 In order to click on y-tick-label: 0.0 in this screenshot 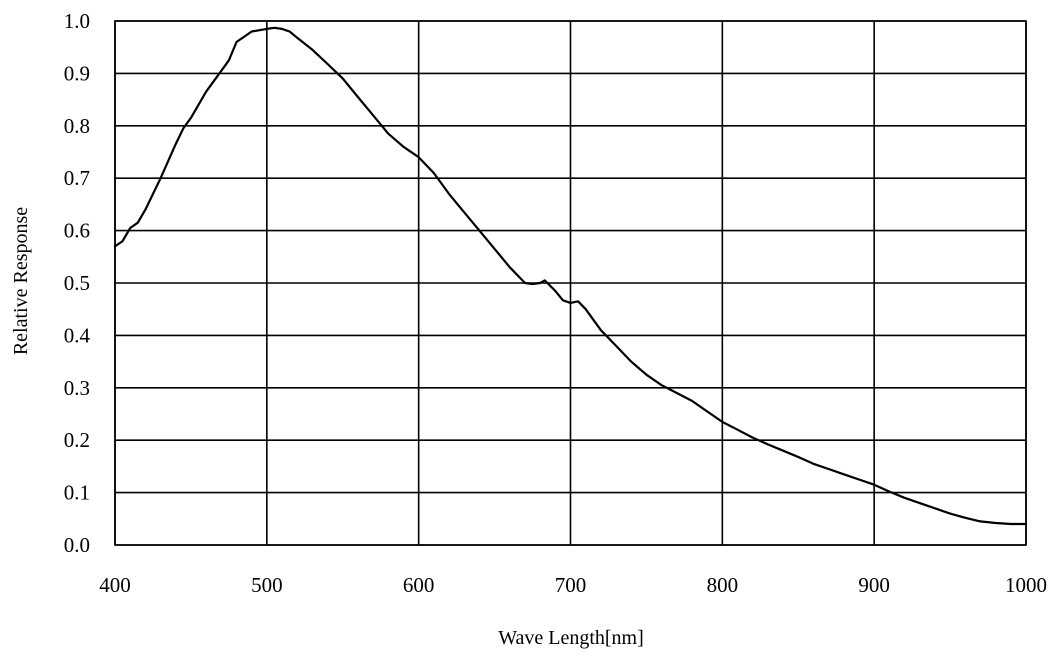, I will do `click(77, 545)`.